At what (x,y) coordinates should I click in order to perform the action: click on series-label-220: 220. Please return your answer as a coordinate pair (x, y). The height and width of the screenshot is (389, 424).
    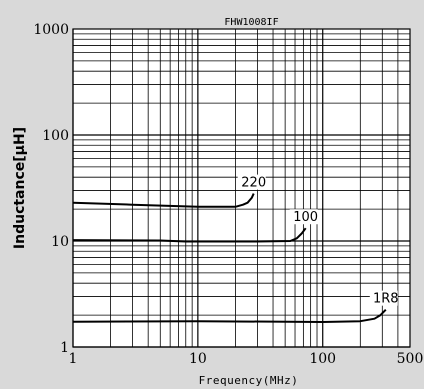
    Looking at the image, I should click on (253, 183).